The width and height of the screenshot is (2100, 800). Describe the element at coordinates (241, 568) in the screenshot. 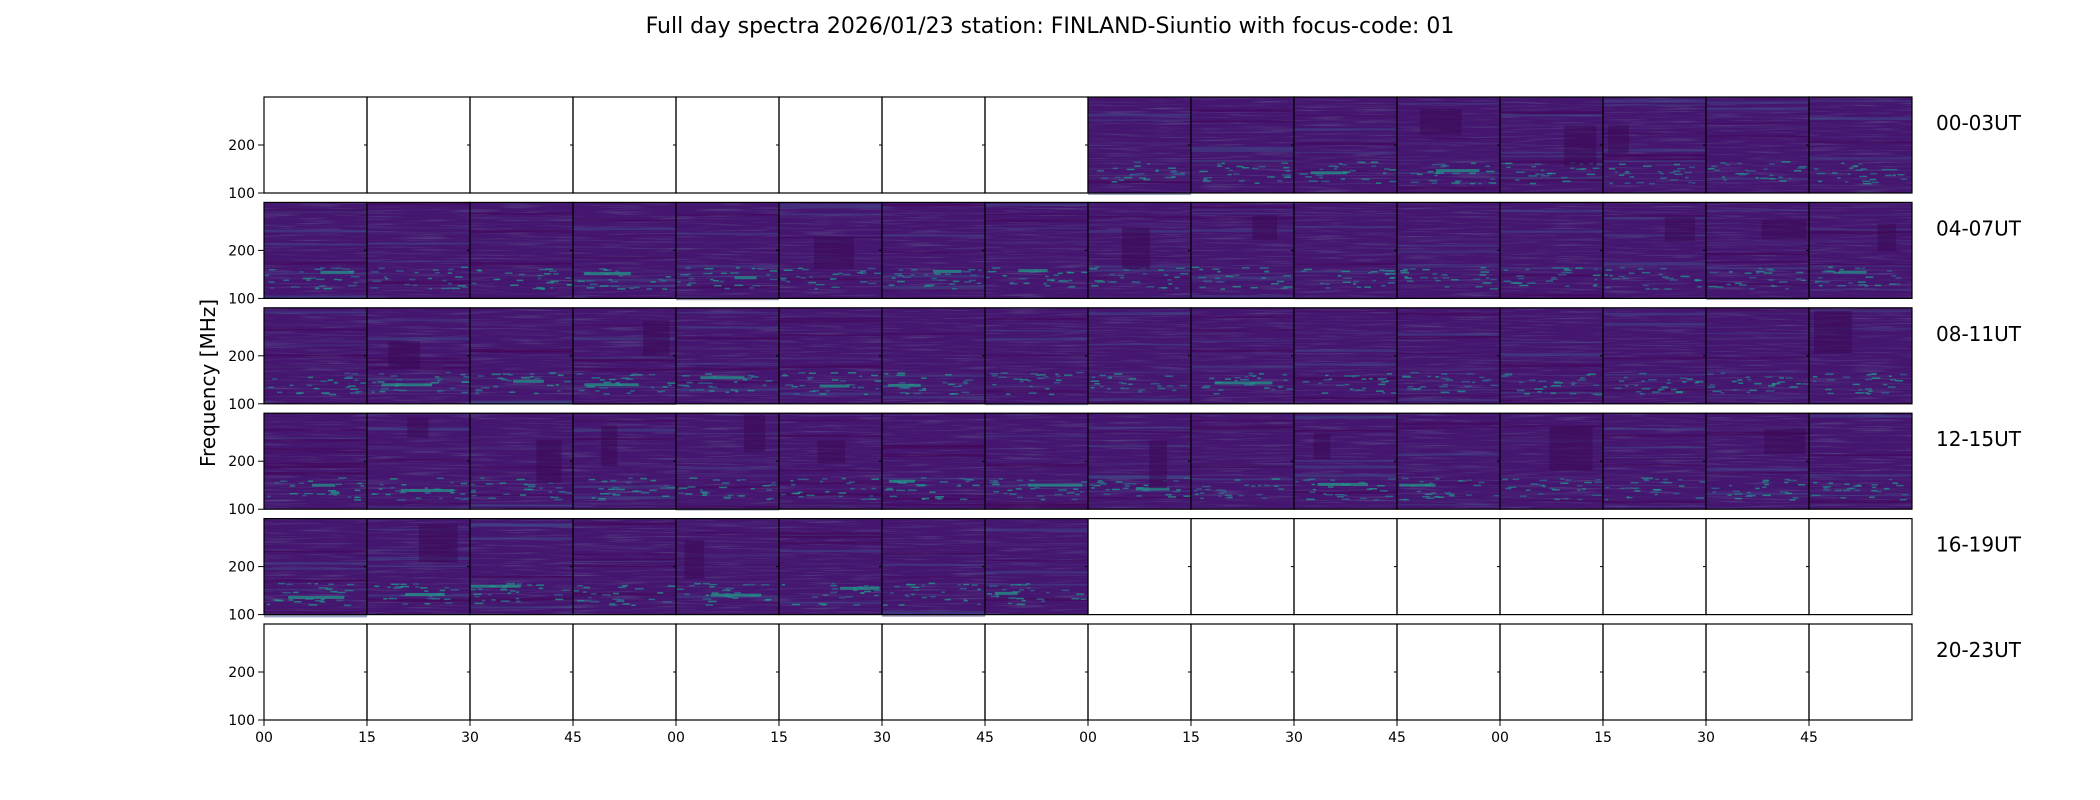

I see `y-tick-label: 200` at that location.